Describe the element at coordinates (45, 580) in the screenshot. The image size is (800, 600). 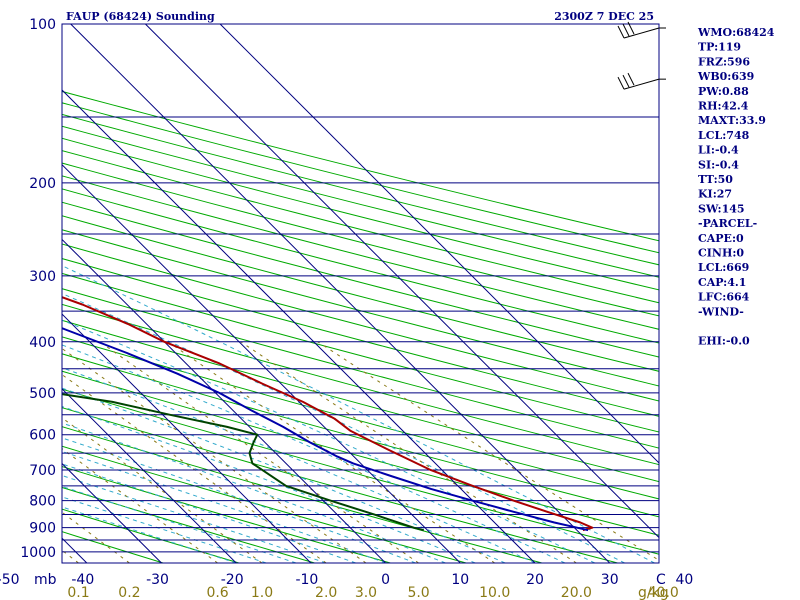
I see `pressure-unit-label: mb` at that location.